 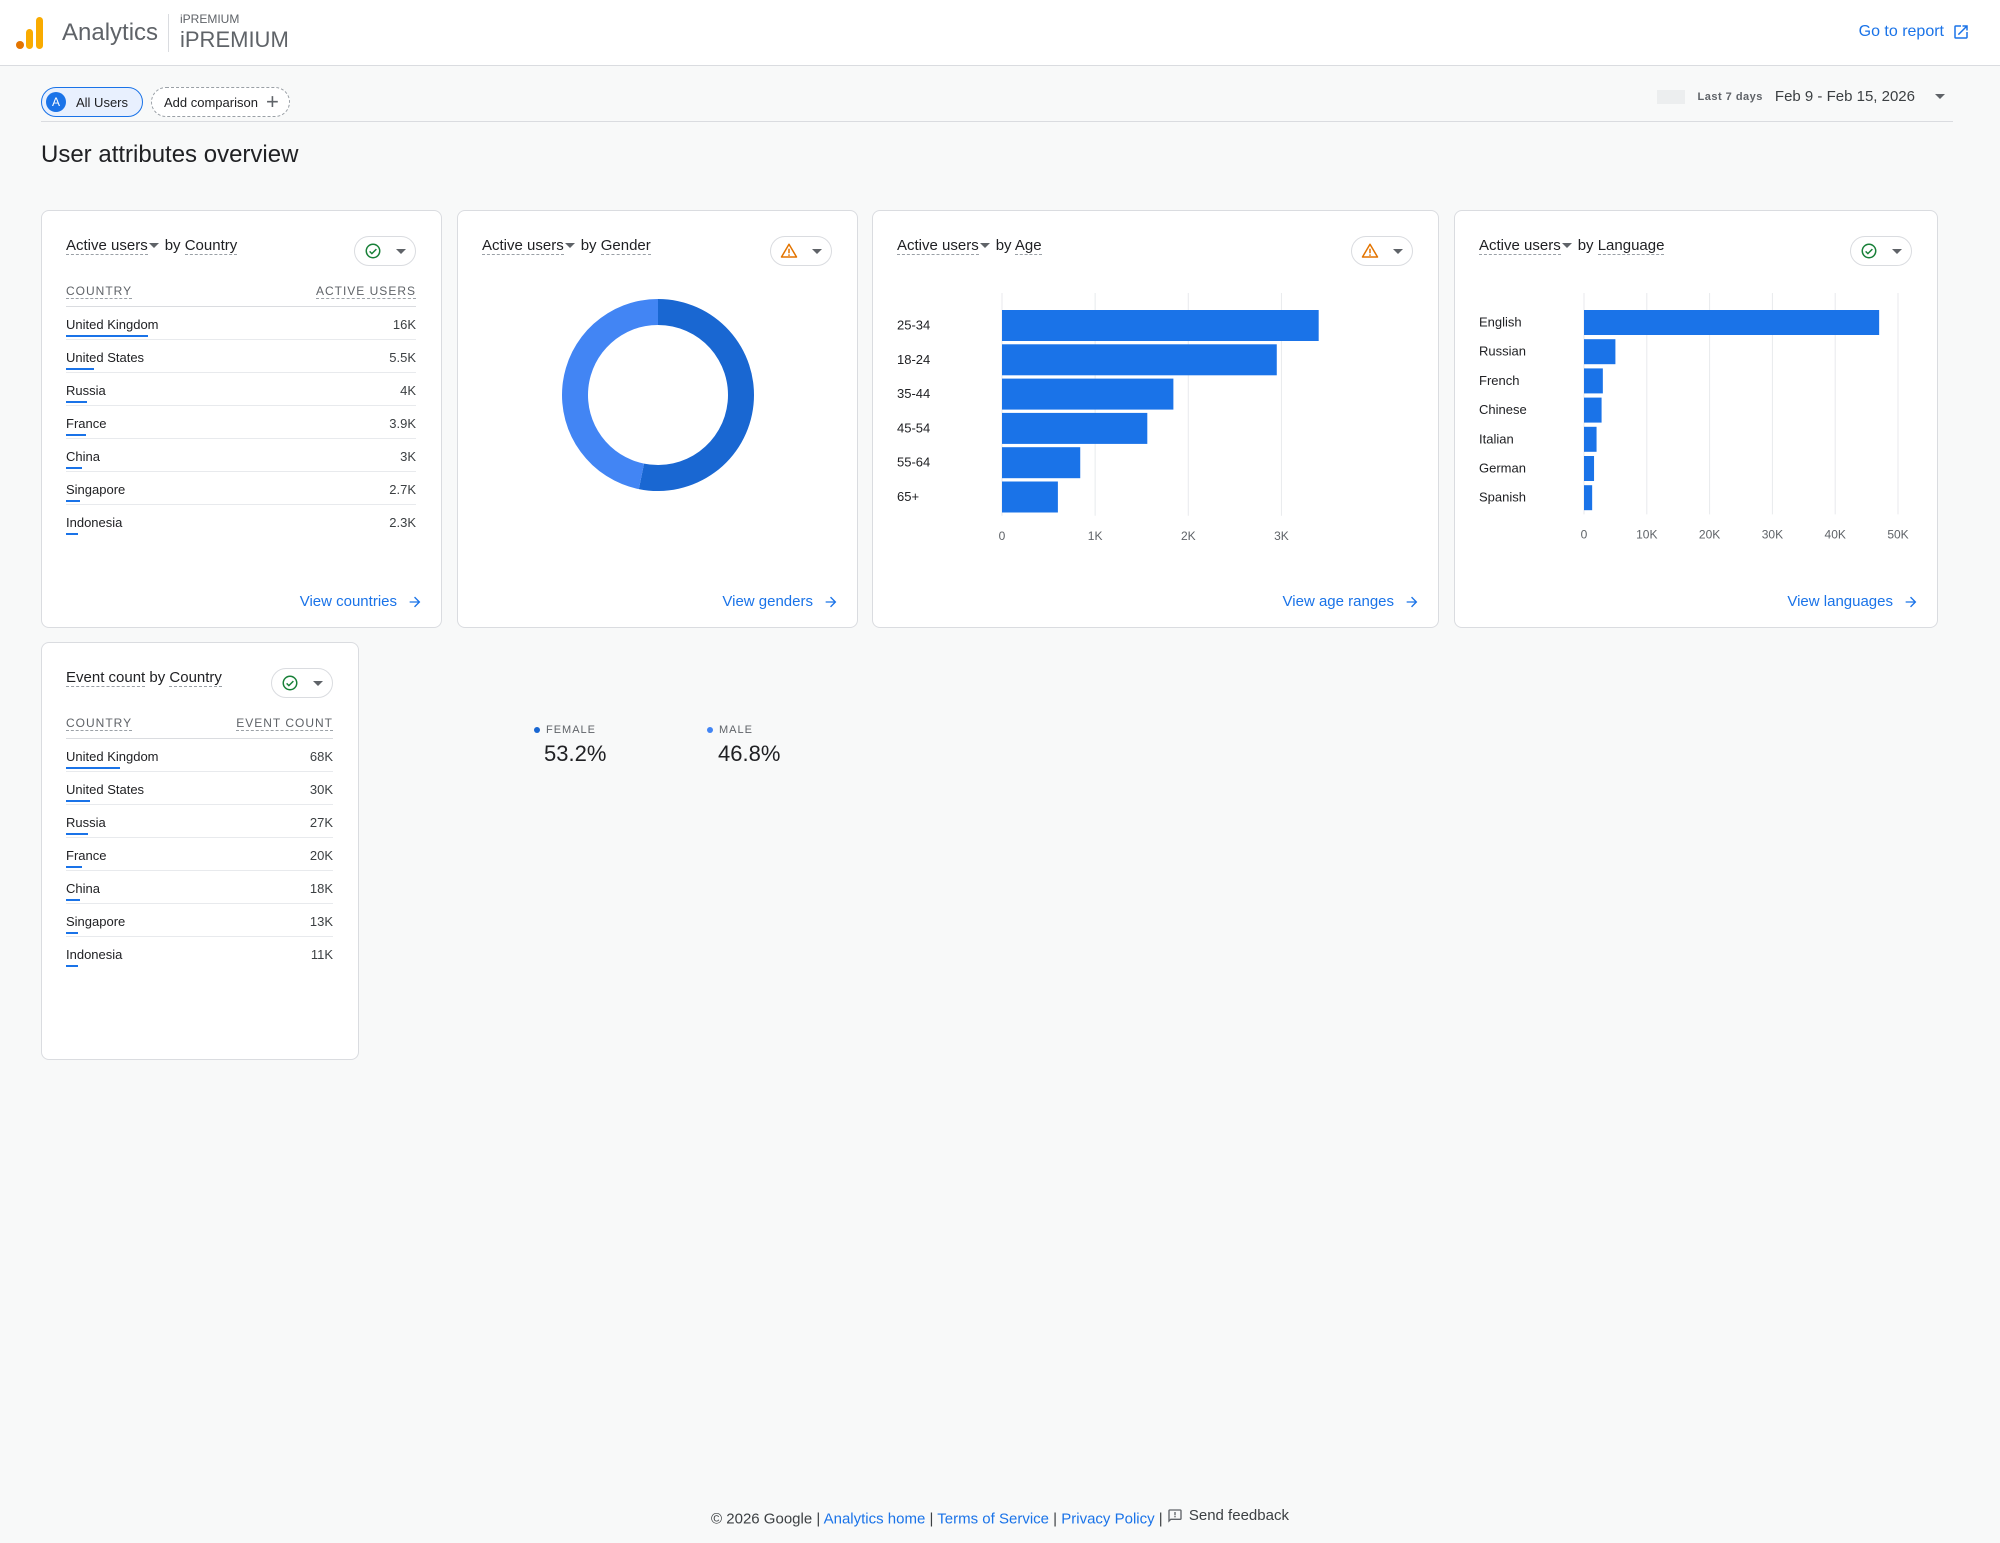 I want to click on table-row: Russia 4K, so click(x=241, y=389).